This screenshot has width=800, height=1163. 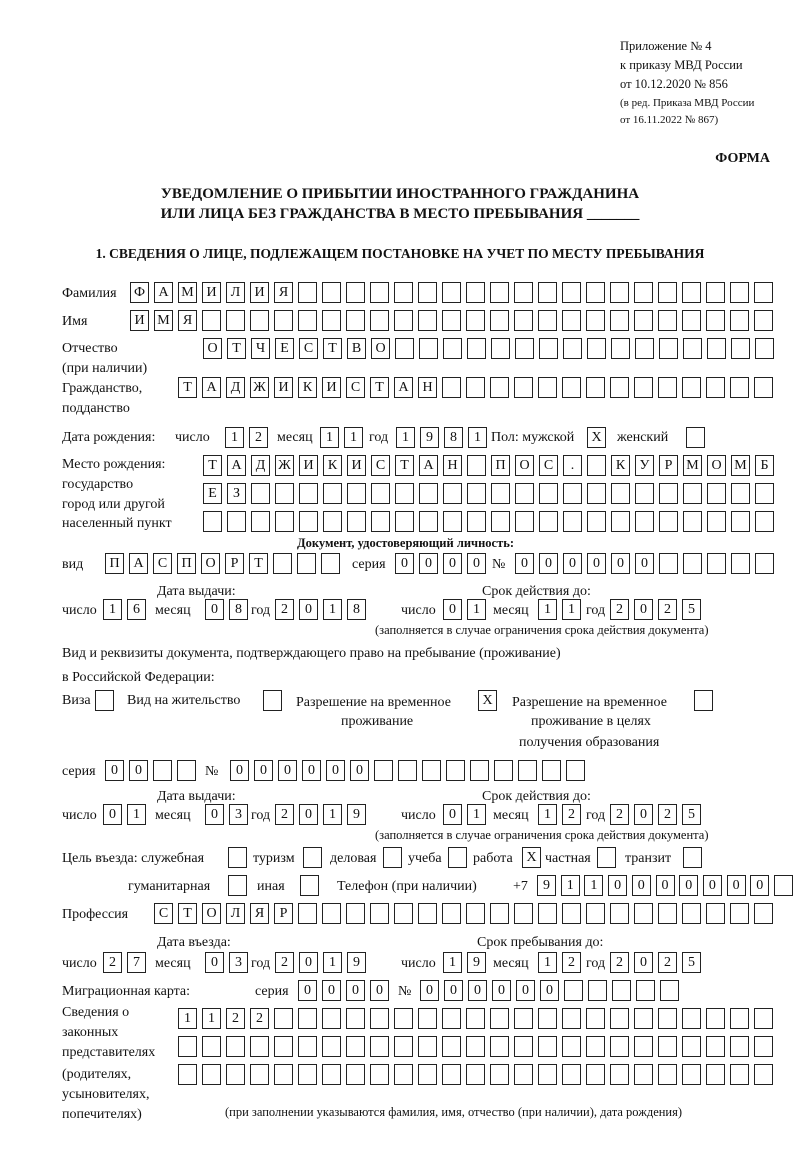 I want to click on field-doc-valid-month-cell: 1, so click(x=547, y=814).